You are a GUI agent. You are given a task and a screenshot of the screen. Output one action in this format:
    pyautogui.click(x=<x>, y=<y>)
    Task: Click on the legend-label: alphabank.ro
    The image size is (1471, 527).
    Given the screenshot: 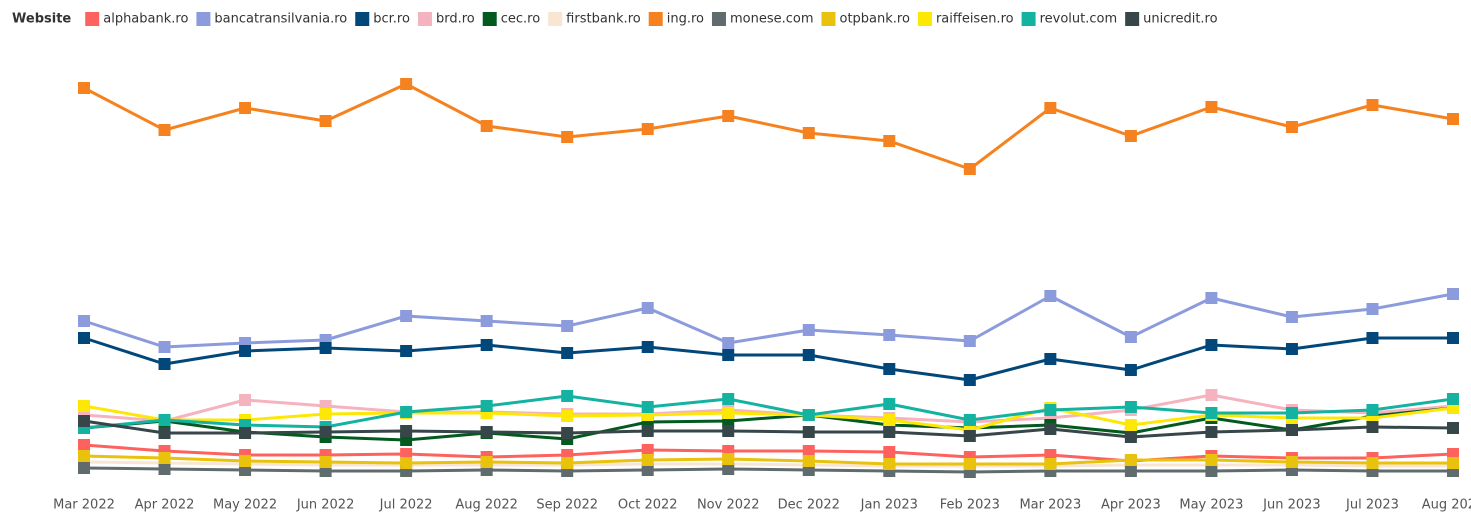 What is the action you would take?
    pyautogui.click(x=145, y=19)
    